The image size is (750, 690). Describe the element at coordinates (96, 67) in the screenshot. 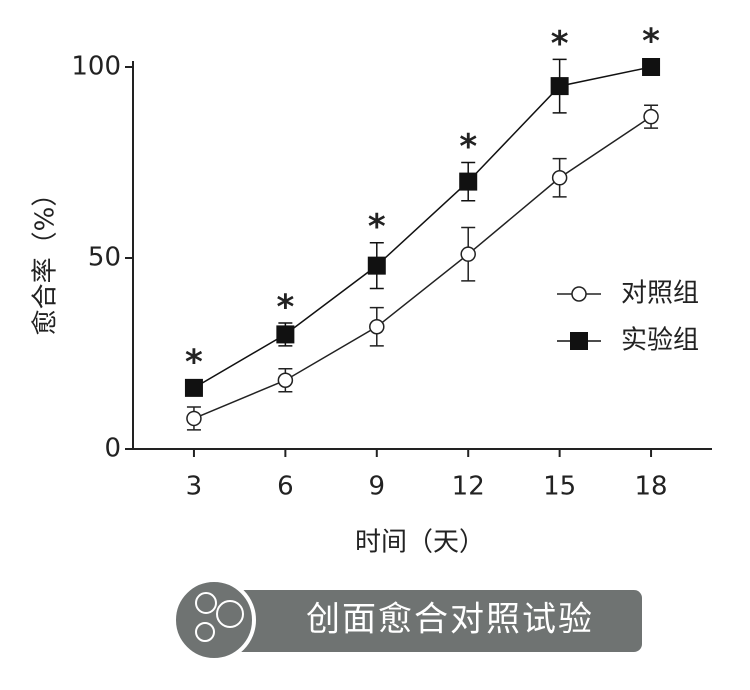

I see `y-tick-label: 100` at that location.